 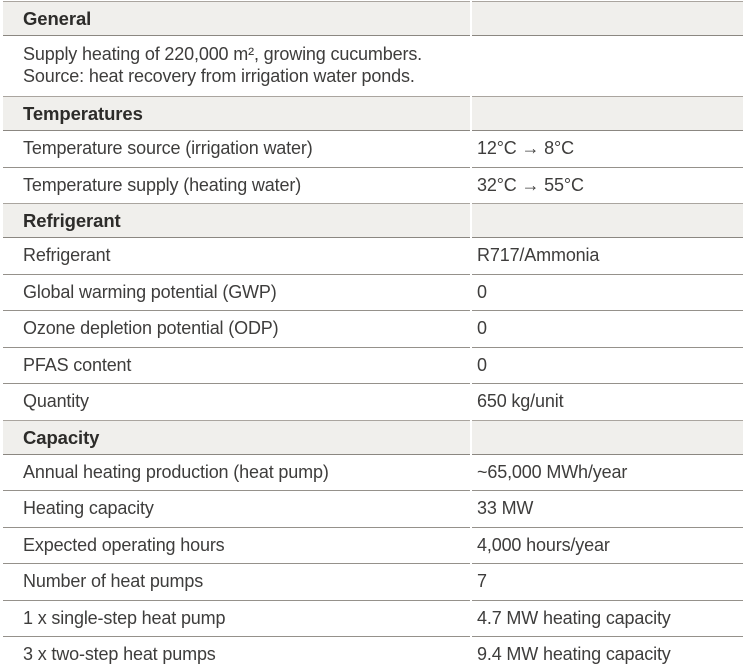 I want to click on table-row: Heating capacity 33 MW, so click(x=373, y=508).